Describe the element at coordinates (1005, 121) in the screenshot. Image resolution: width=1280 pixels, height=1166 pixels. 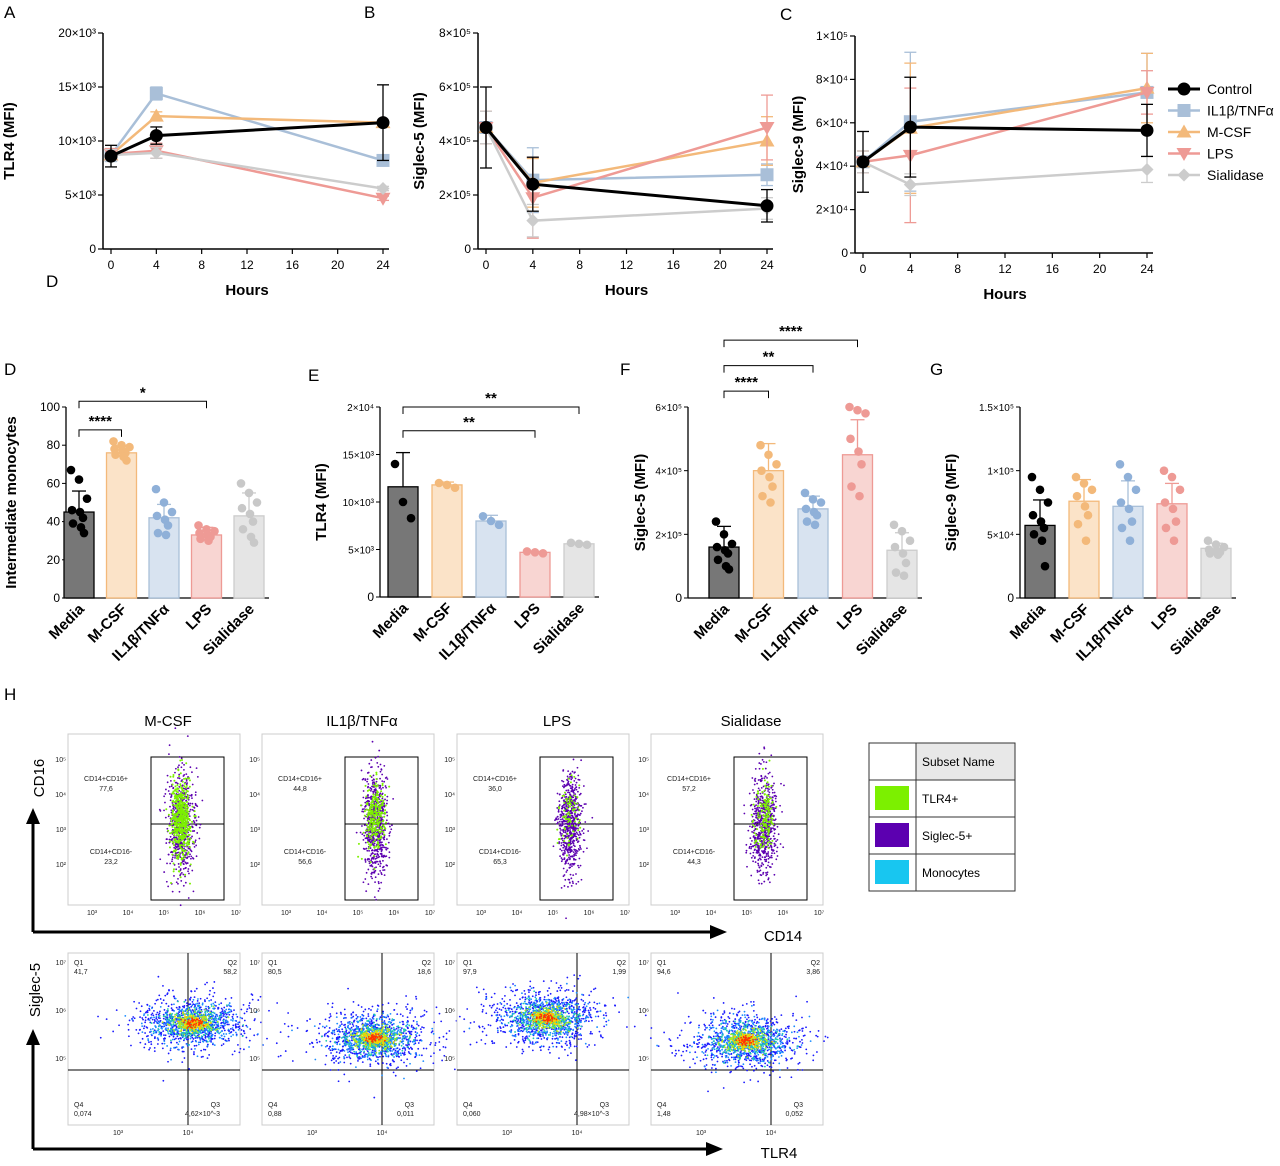
I see `series-il1-tnf-` at that location.